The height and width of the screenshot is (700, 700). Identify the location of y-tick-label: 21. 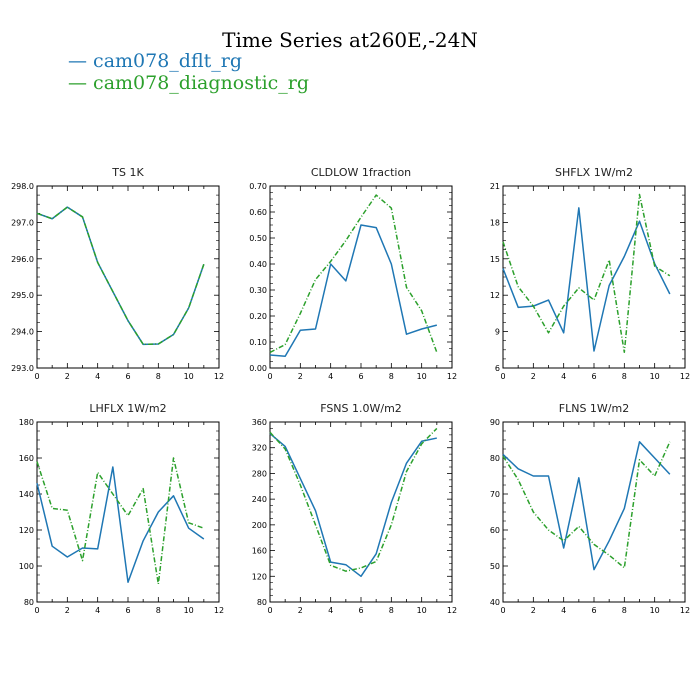
(495, 186).